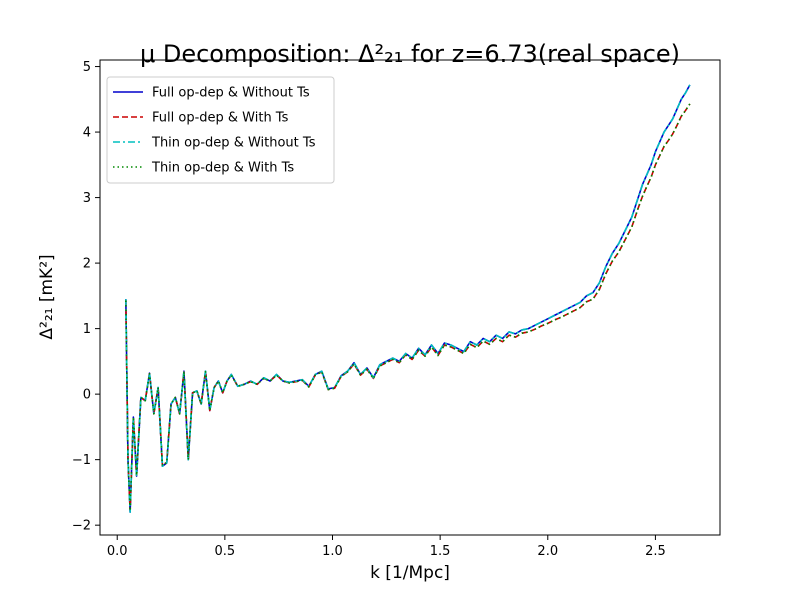 The height and width of the screenshot is (600, 800). Describe the element at coordinates (86, 297) in the screenshot. I see `y-axis: −2 −1 0 1 2 3 4 5` at that location.